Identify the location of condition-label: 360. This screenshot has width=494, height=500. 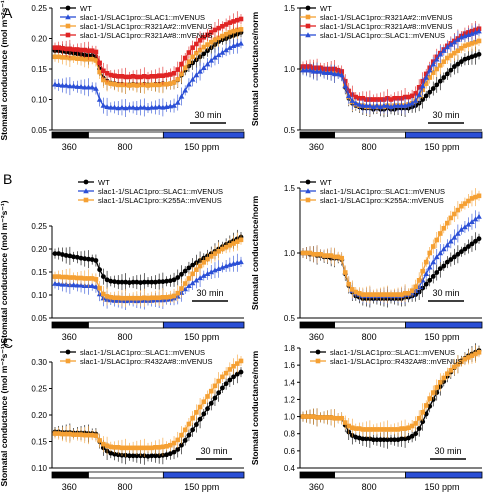
(316, 147).